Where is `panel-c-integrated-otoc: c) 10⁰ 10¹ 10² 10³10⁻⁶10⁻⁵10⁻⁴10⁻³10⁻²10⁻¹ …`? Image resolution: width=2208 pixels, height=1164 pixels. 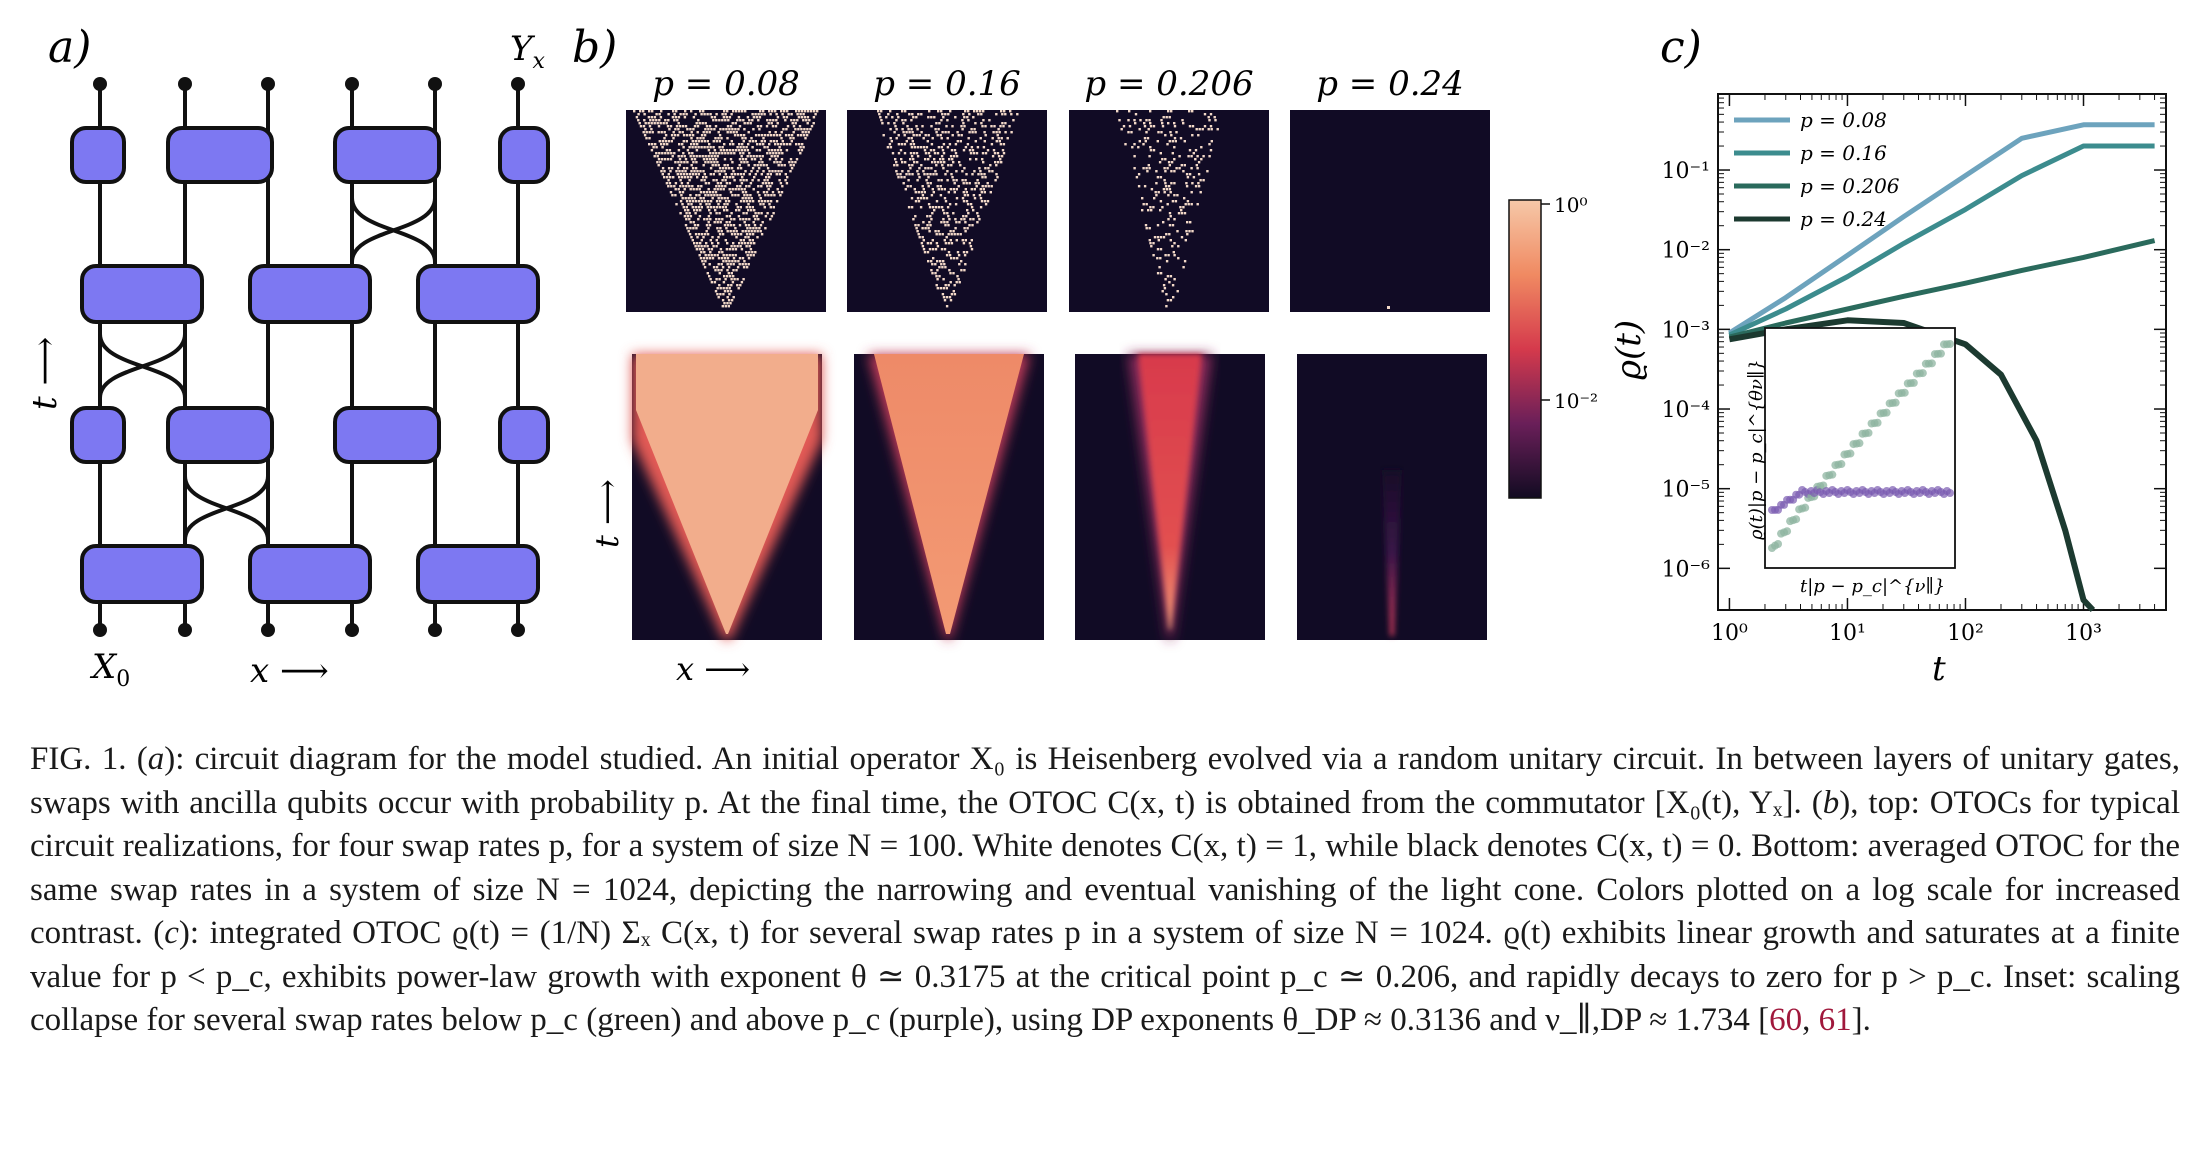 panel-c-integrated-otoc: c) 10⁰ 10¹ 10² 10³10⁻⁶10⁻⁵10⁻⁴10⁻³10⁻²10⁻¹ … is located at coordinates (1888, 355).